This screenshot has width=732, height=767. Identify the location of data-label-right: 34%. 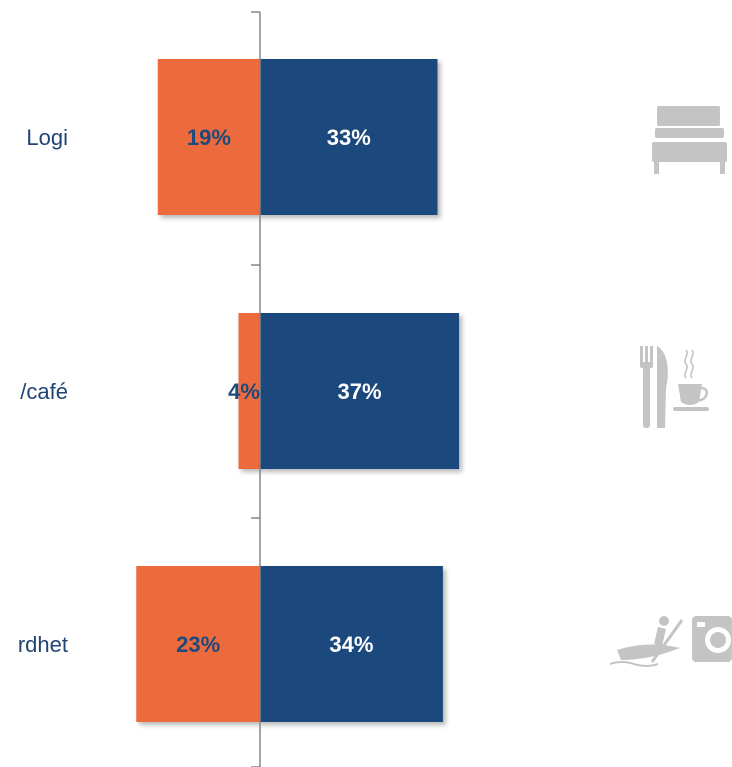
(351, 644).